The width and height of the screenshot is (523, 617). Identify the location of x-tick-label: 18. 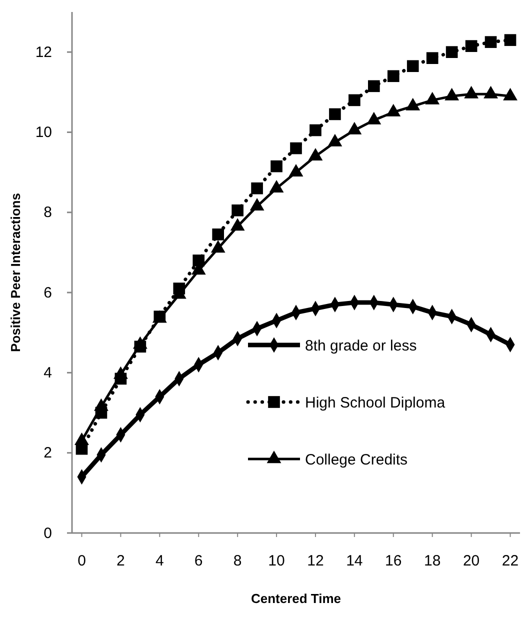
(432, 561).